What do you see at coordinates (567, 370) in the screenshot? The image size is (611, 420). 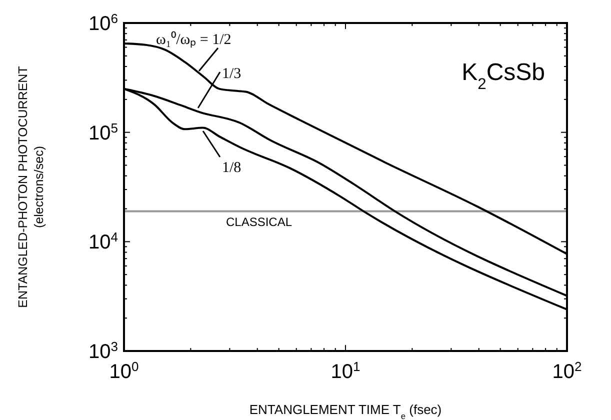 I see `x-tick-label: 10$^{2}$` at bounding box center [567, 370].